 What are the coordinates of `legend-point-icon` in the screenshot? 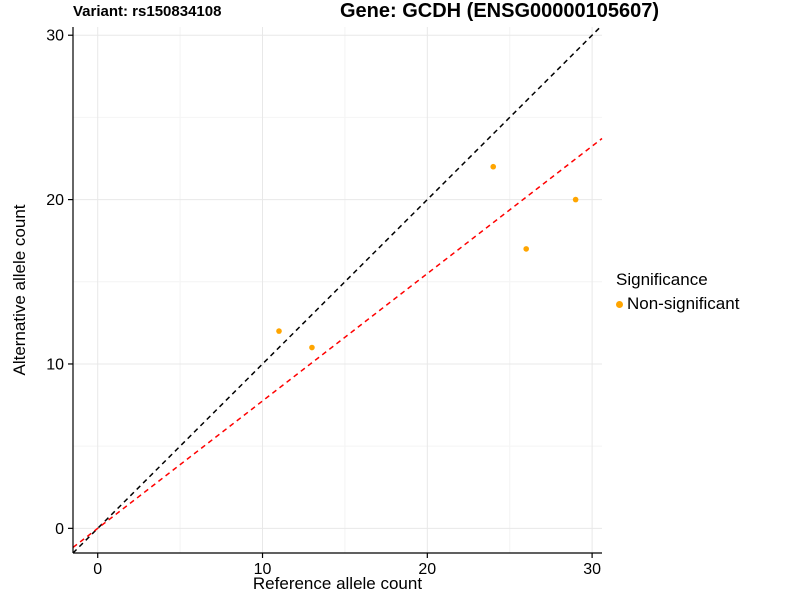 It's located at (619, 304).